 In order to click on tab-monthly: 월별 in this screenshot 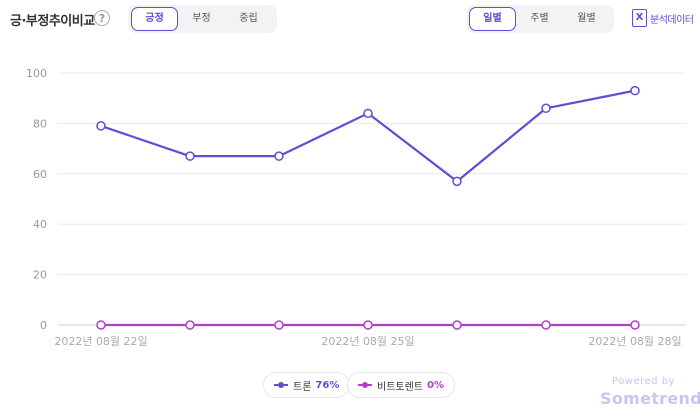, I will do `click(586, 18)`.